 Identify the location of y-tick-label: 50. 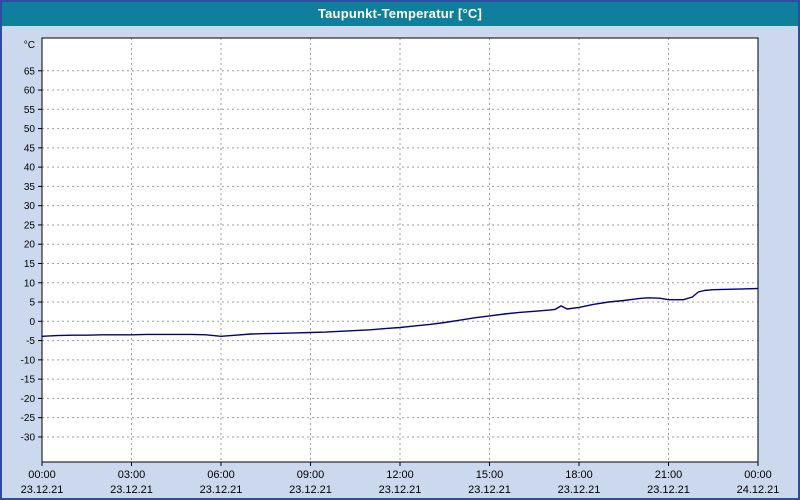
(30, 129).